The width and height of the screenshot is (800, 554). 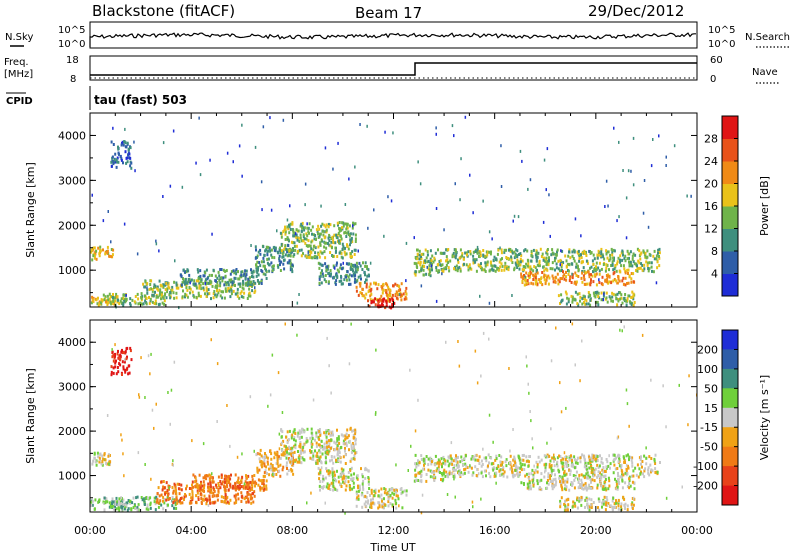 I want to click on velocity-colorbar-label: -100, so click(x=705, y=466).